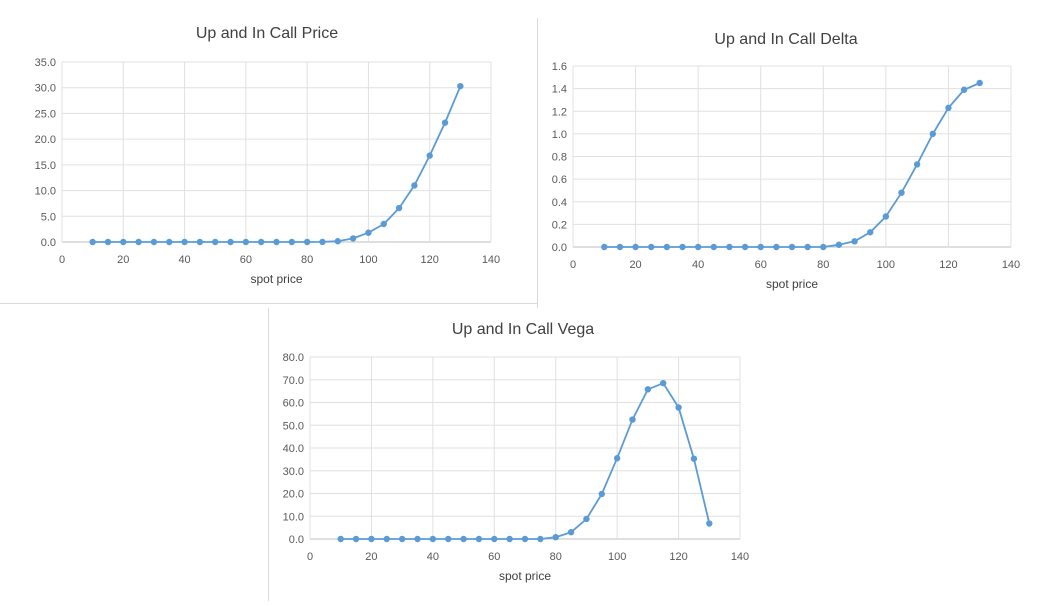  What do you see at coordinates (293, 381) in the screenshot?
I see `y-tick-label: 70.0` at bounding box center [293, 381].